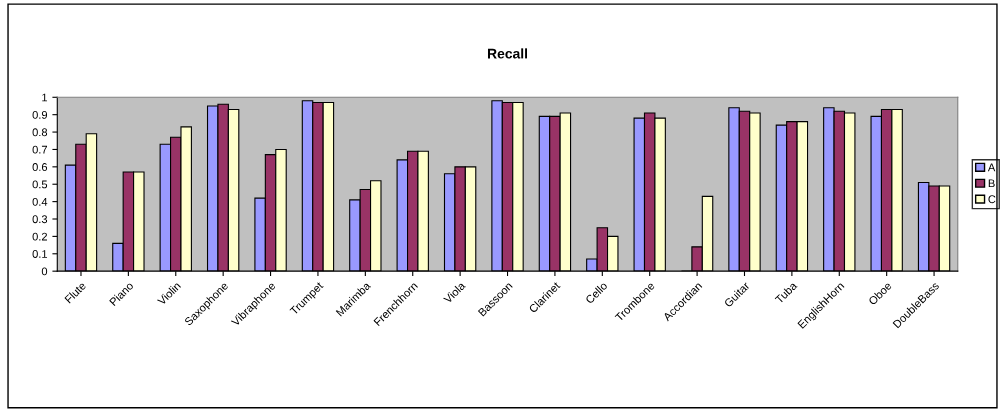  I want to click on y-tick-label: 0.3, so click(40, 219).